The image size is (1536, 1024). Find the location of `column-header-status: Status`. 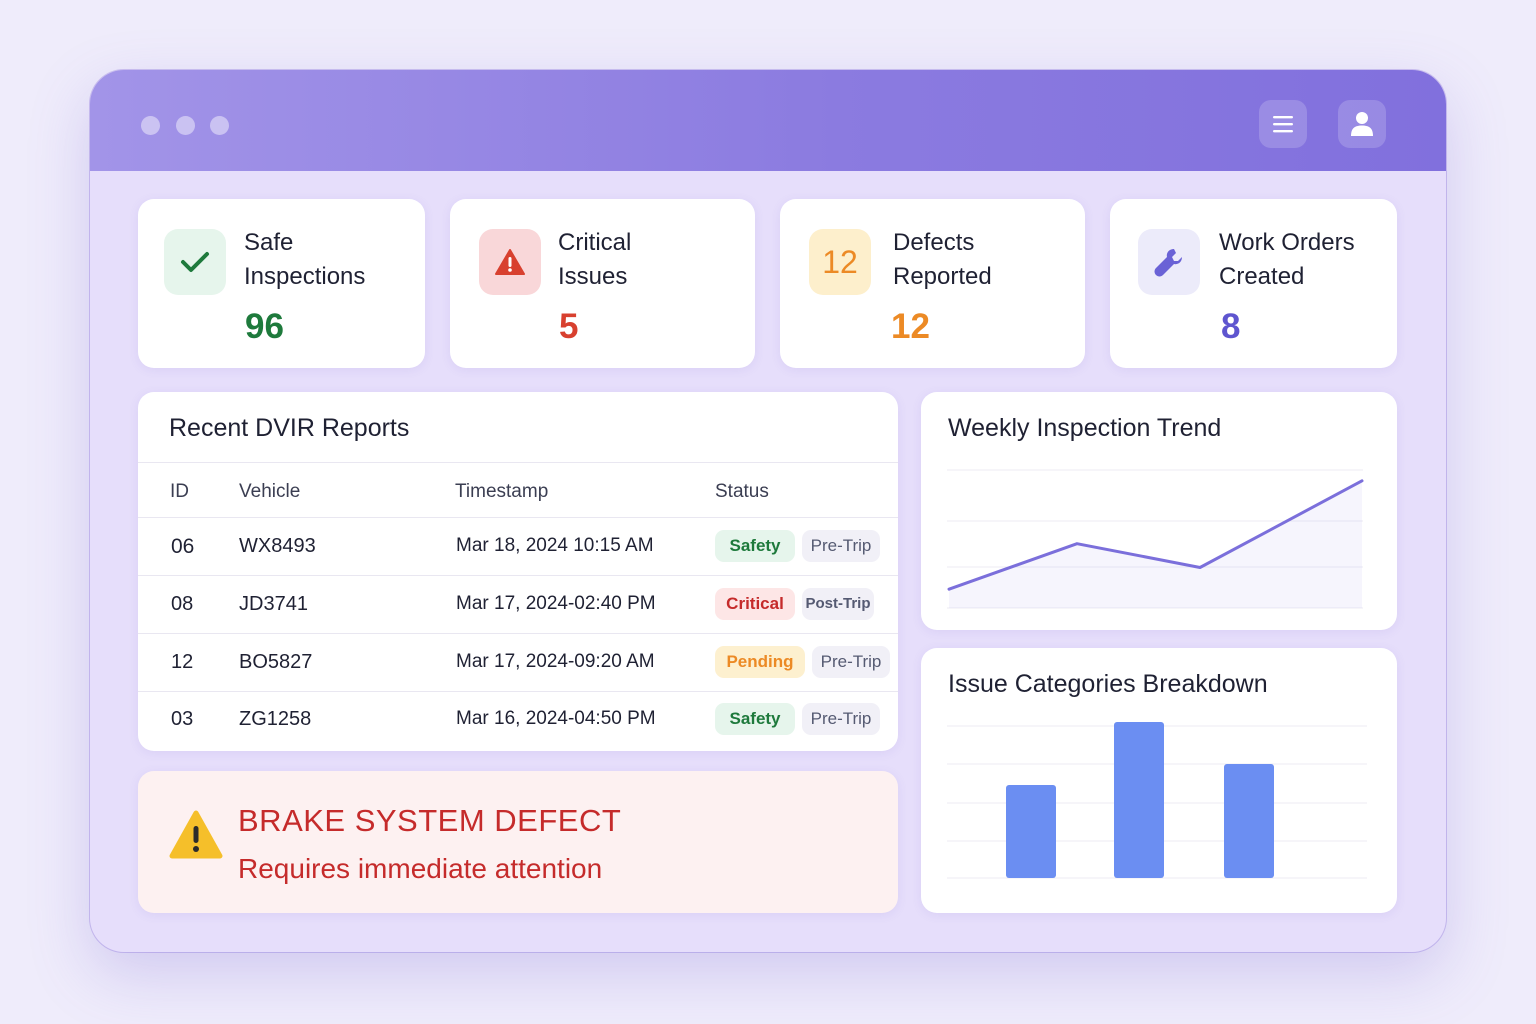

column-header-status: Status is located at coordinates (742, 491).